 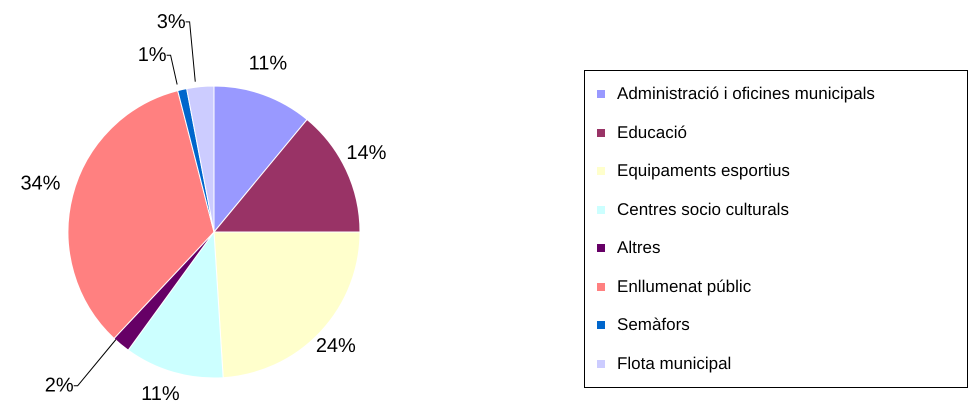 What do you see at coordinates (152, 55) in the screenshot?
I see `data-label: 1%` at bounding box center [152, 55].